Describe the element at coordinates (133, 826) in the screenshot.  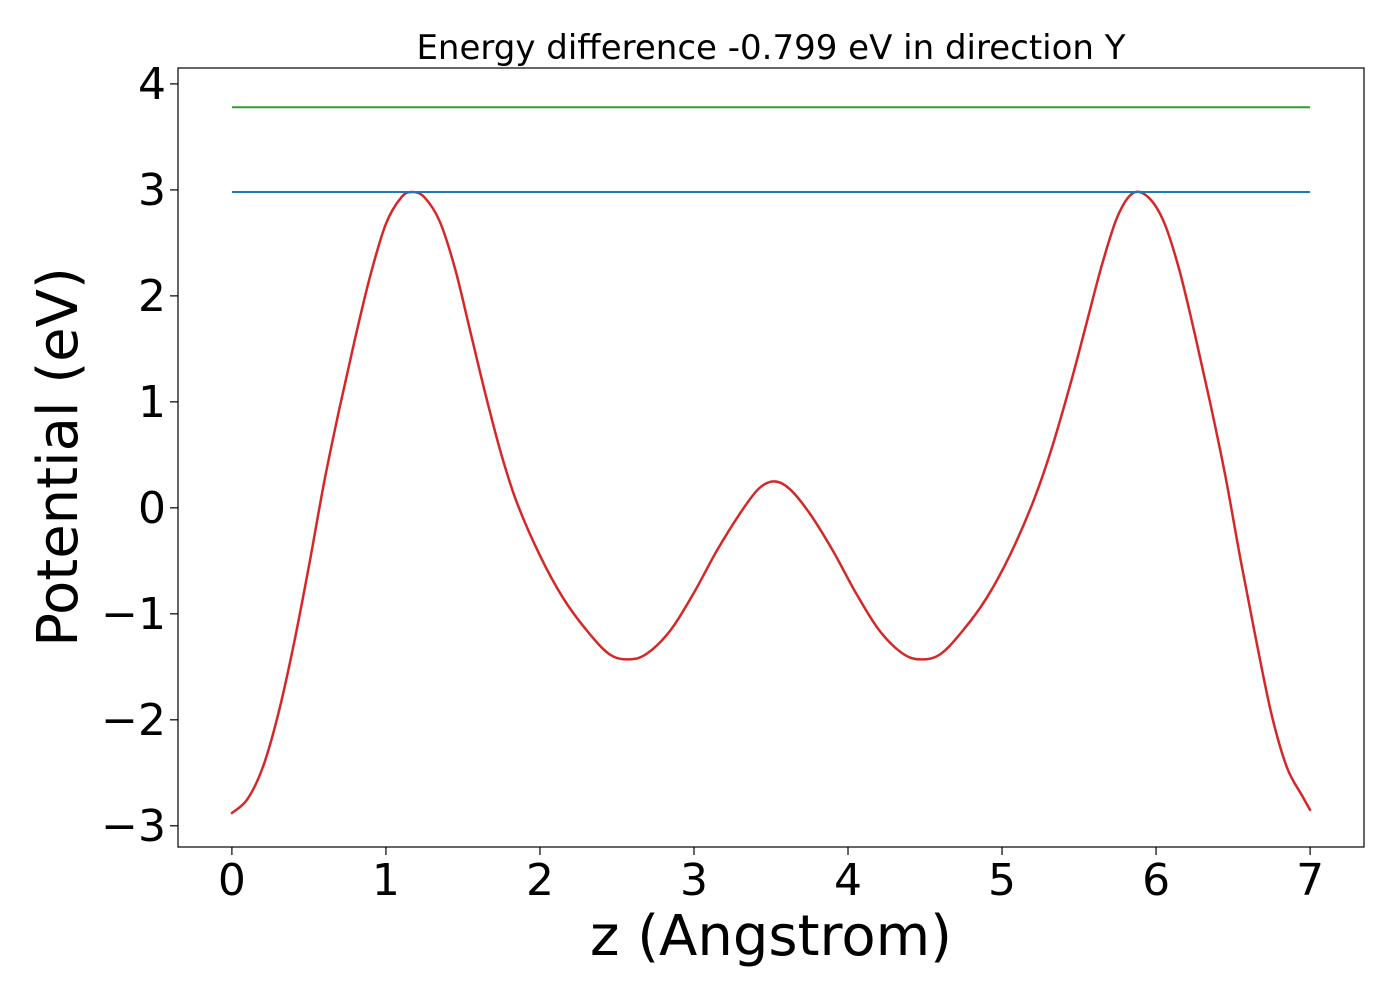
I see `y-tick-label: −3` at that location.